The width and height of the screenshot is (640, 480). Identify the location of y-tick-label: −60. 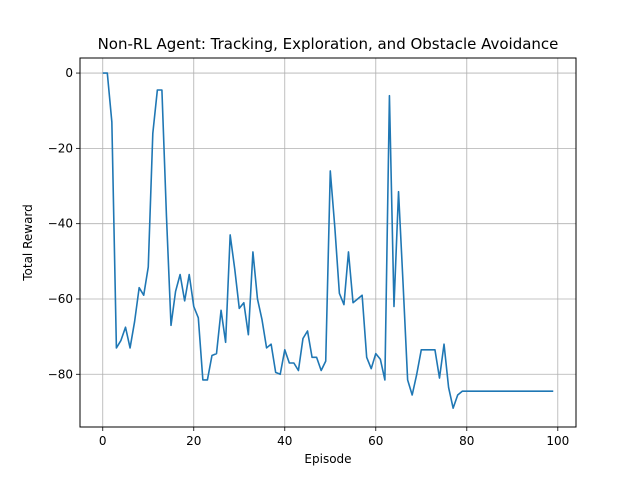
(60, 299).